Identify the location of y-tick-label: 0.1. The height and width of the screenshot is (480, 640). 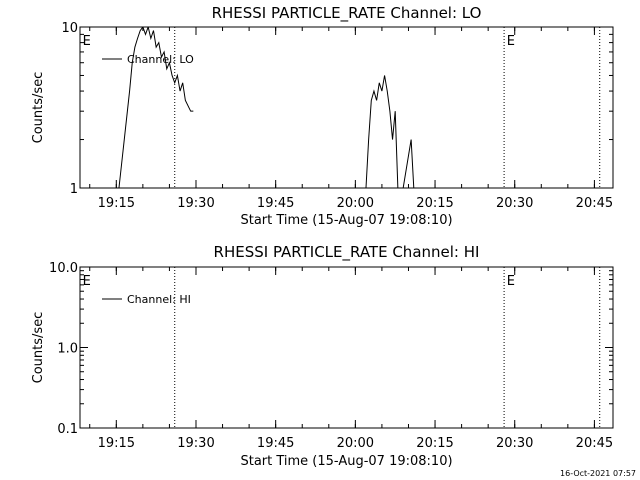
(67, 429).